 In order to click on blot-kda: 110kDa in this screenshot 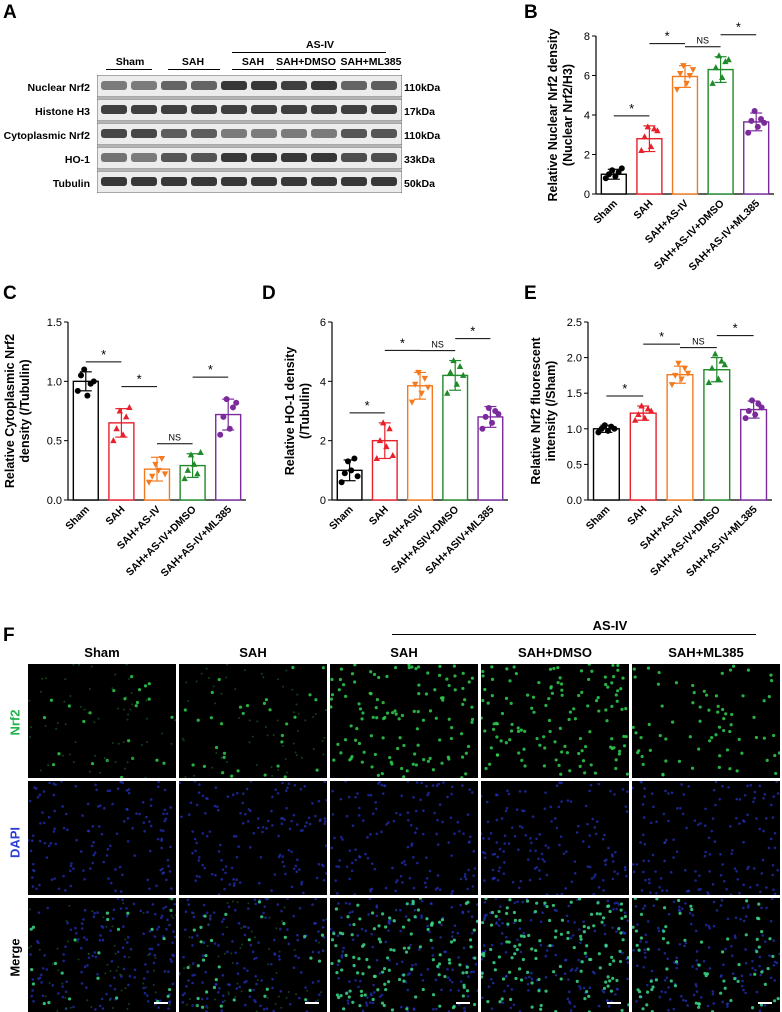, I will do `click(422, 88)`.